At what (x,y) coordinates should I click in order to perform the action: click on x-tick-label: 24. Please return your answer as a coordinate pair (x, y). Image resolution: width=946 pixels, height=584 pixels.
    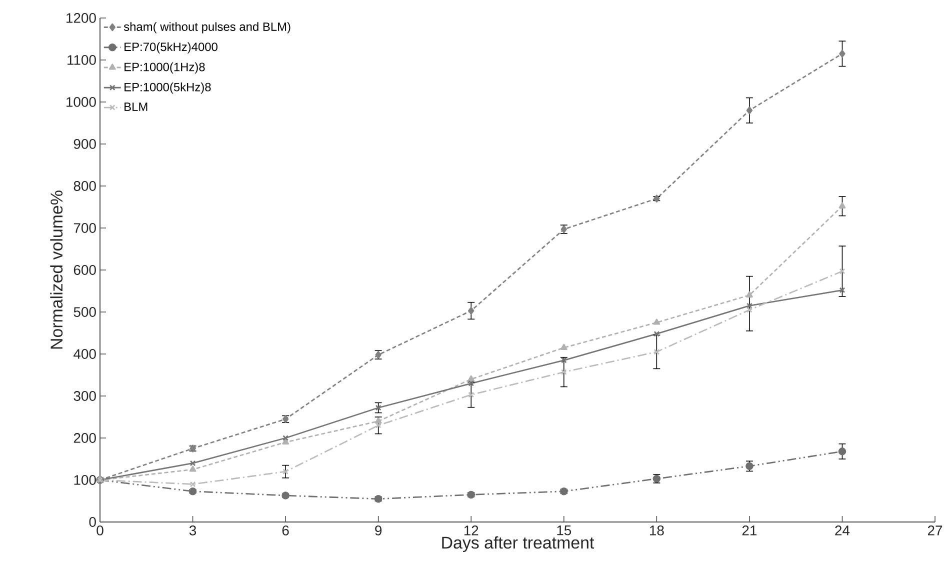
    Looking at the image, I should click on (842, 531).